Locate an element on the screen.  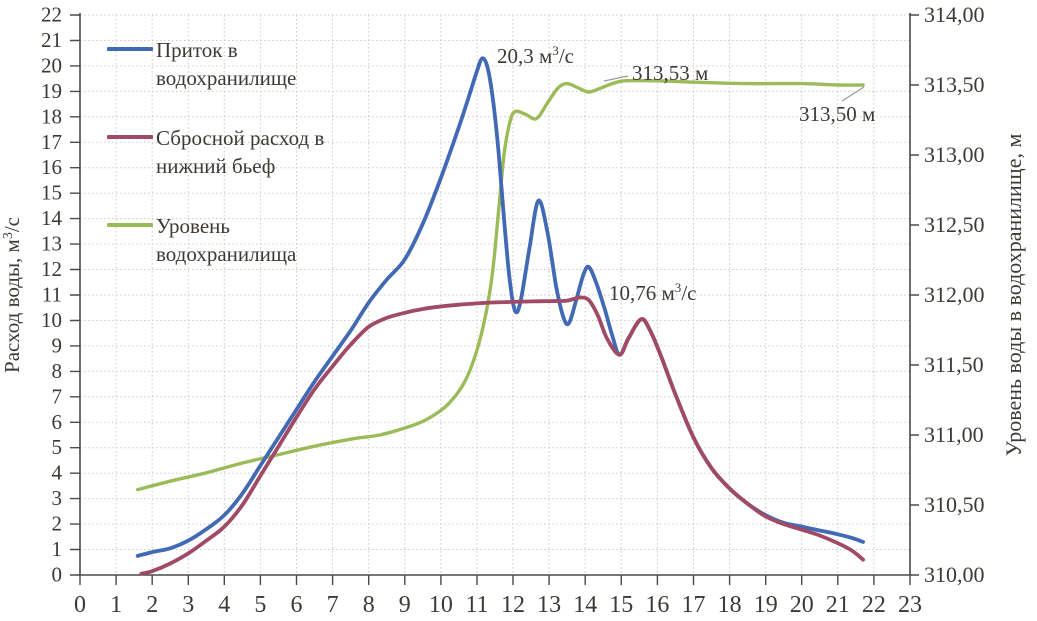
y-left-tick-label: 5 is located at coordinates (57, 447).